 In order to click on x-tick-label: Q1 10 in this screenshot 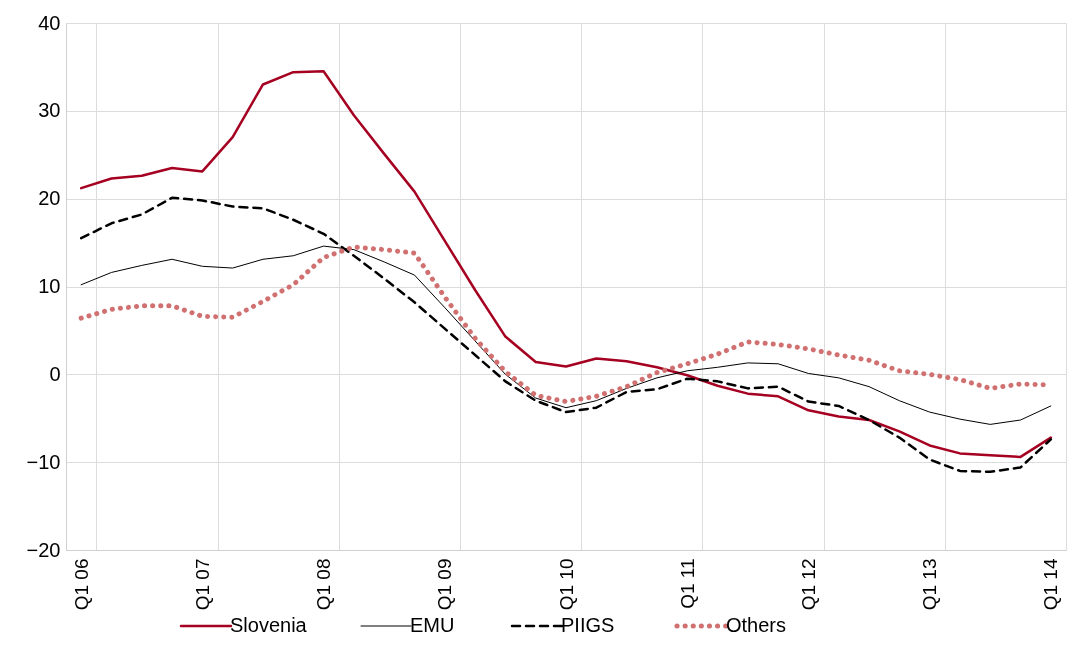, I will do `click(566, 584)`.